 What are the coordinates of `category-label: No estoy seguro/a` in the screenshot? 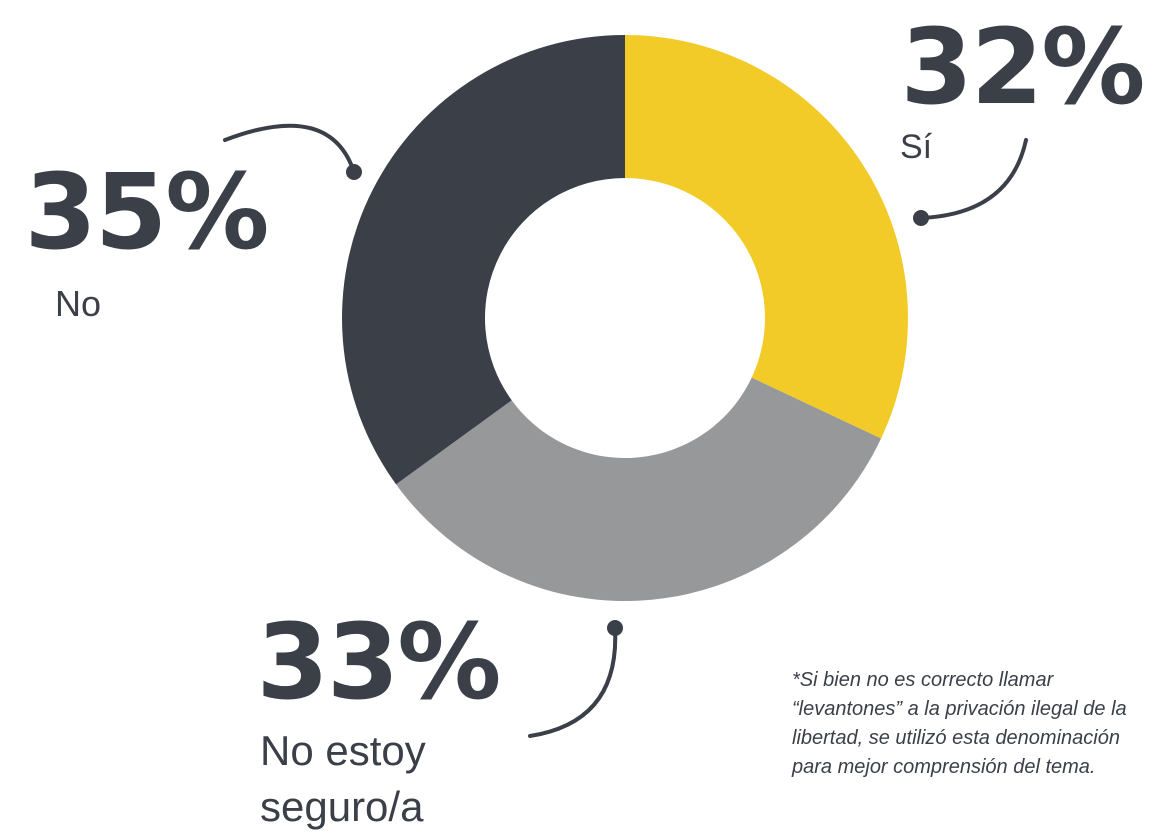 It's located at (343, 778).